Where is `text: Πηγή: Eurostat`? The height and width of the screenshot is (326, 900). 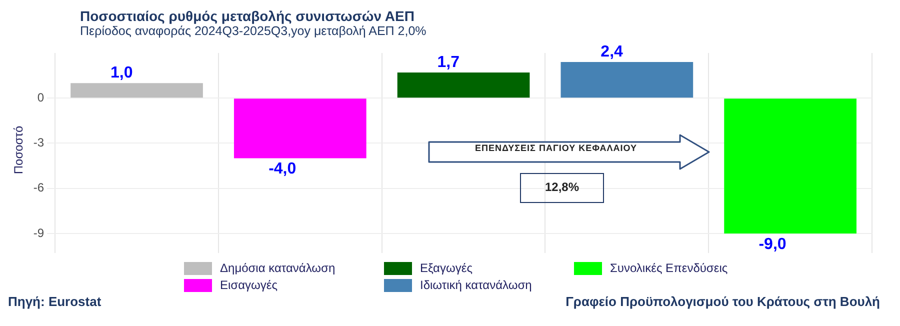 text: Πηγή: Eurostat is located at coordinates (55, 301).